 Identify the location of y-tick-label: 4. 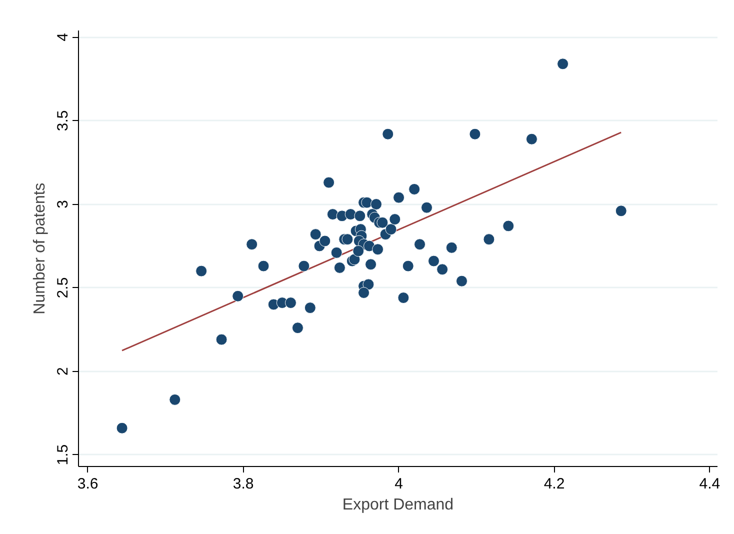
(63, 37).